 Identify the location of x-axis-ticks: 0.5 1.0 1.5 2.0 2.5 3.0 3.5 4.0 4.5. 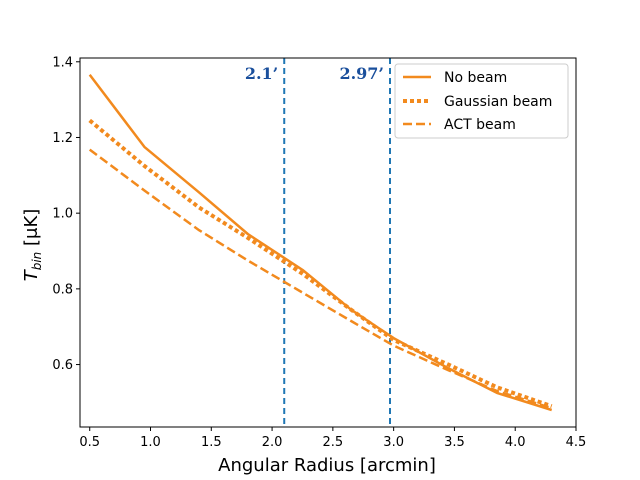
(332, 438).